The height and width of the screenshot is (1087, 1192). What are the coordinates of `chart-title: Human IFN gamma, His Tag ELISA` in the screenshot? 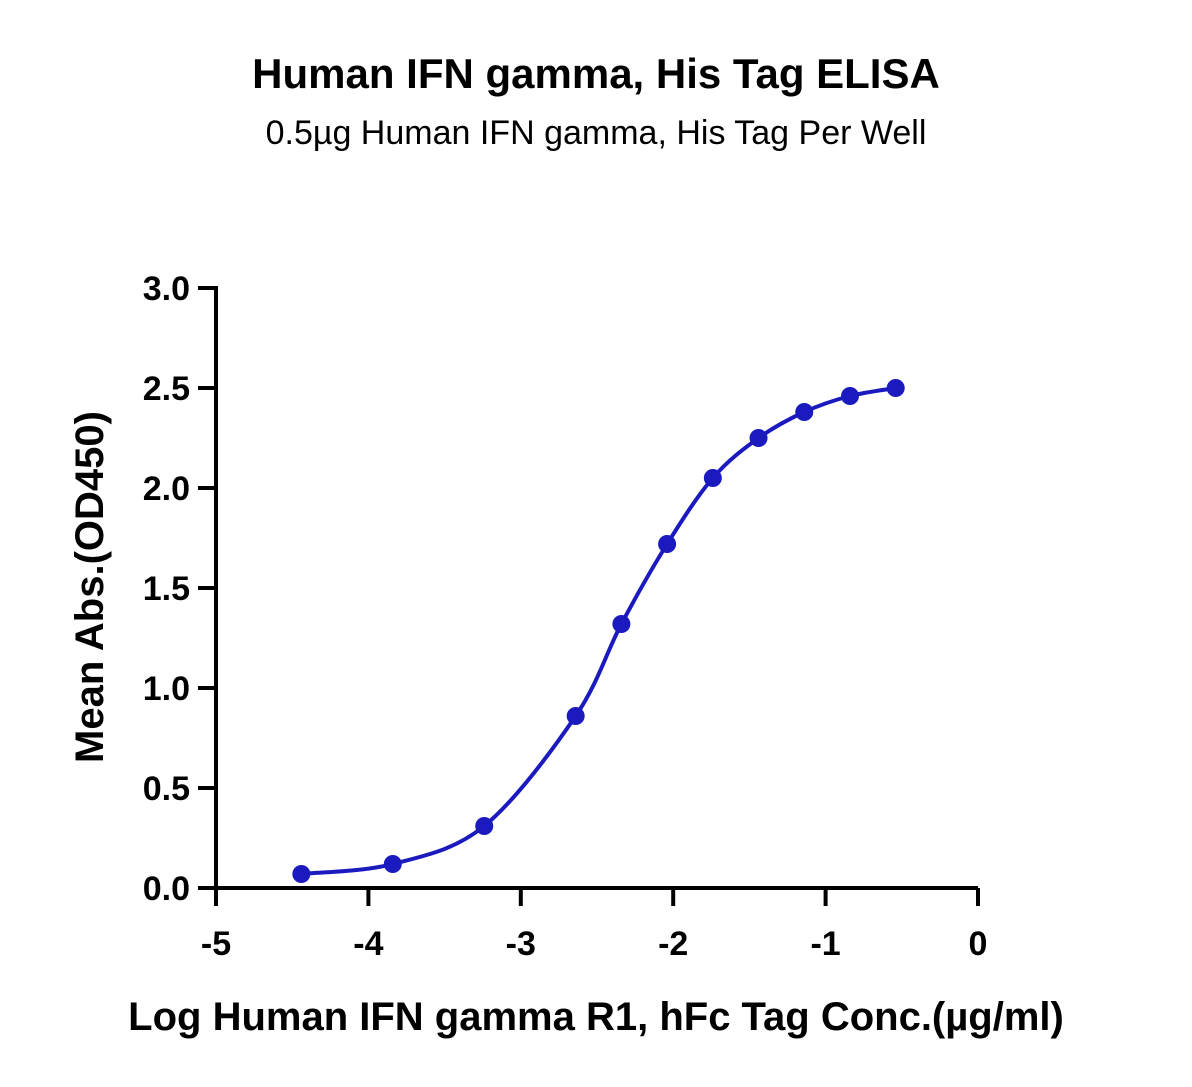 It's located at (596, 73).